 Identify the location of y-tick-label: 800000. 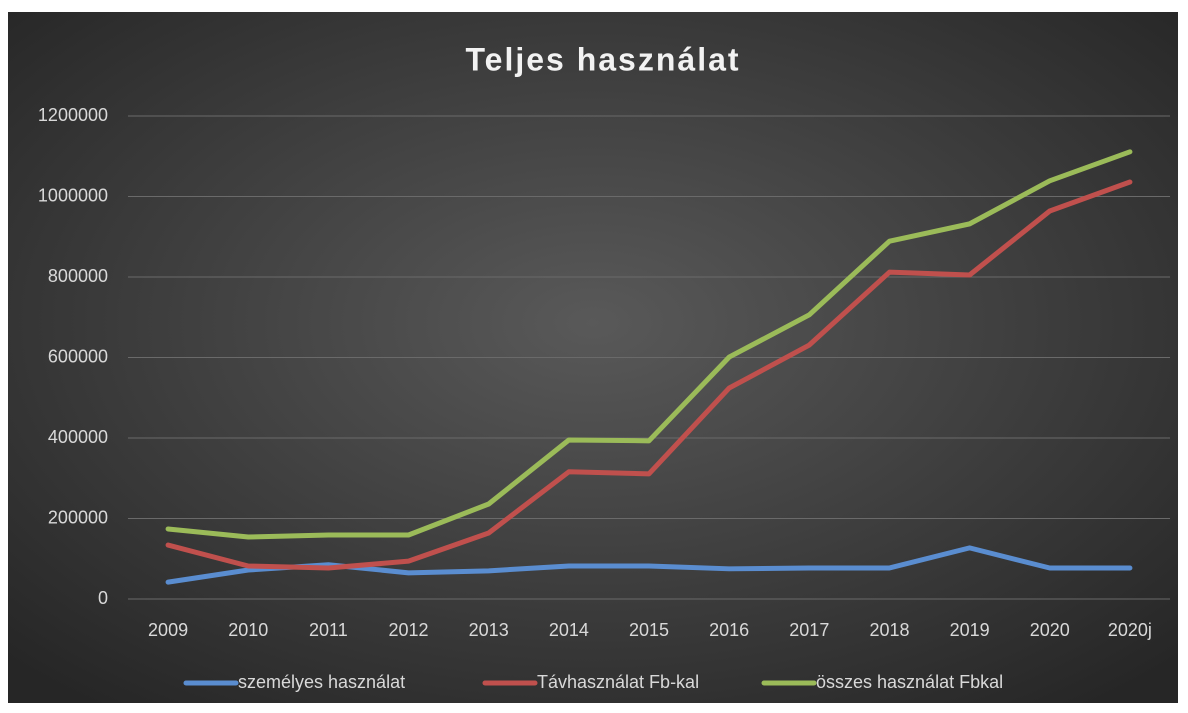
(78, 276).